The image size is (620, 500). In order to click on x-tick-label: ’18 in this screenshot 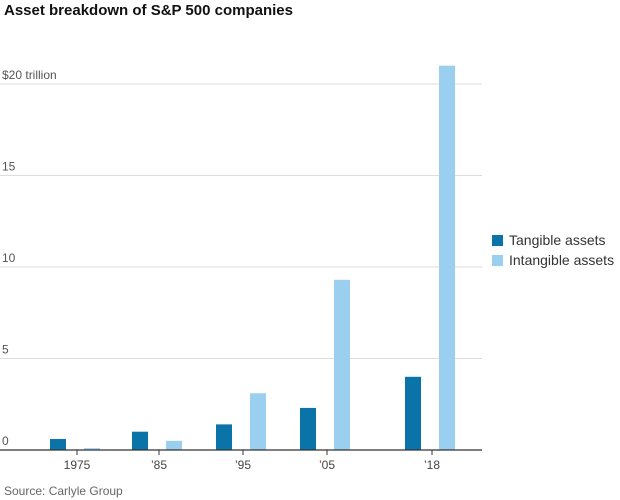, I will do `click(432, 465)`.